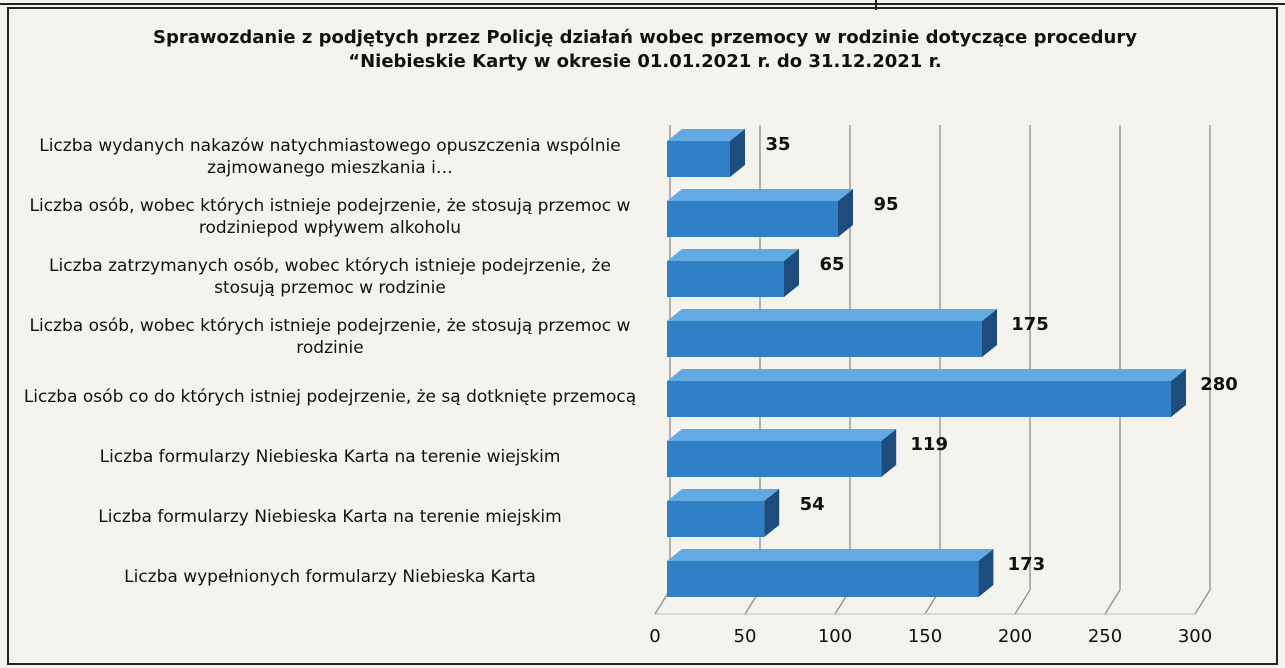 The width and height of the screenshot is (1285, 668). What do you see at coordinates (925, 636) in the screenshot?
I see `x-tick-label: 150` at bounding box center [925, 636].